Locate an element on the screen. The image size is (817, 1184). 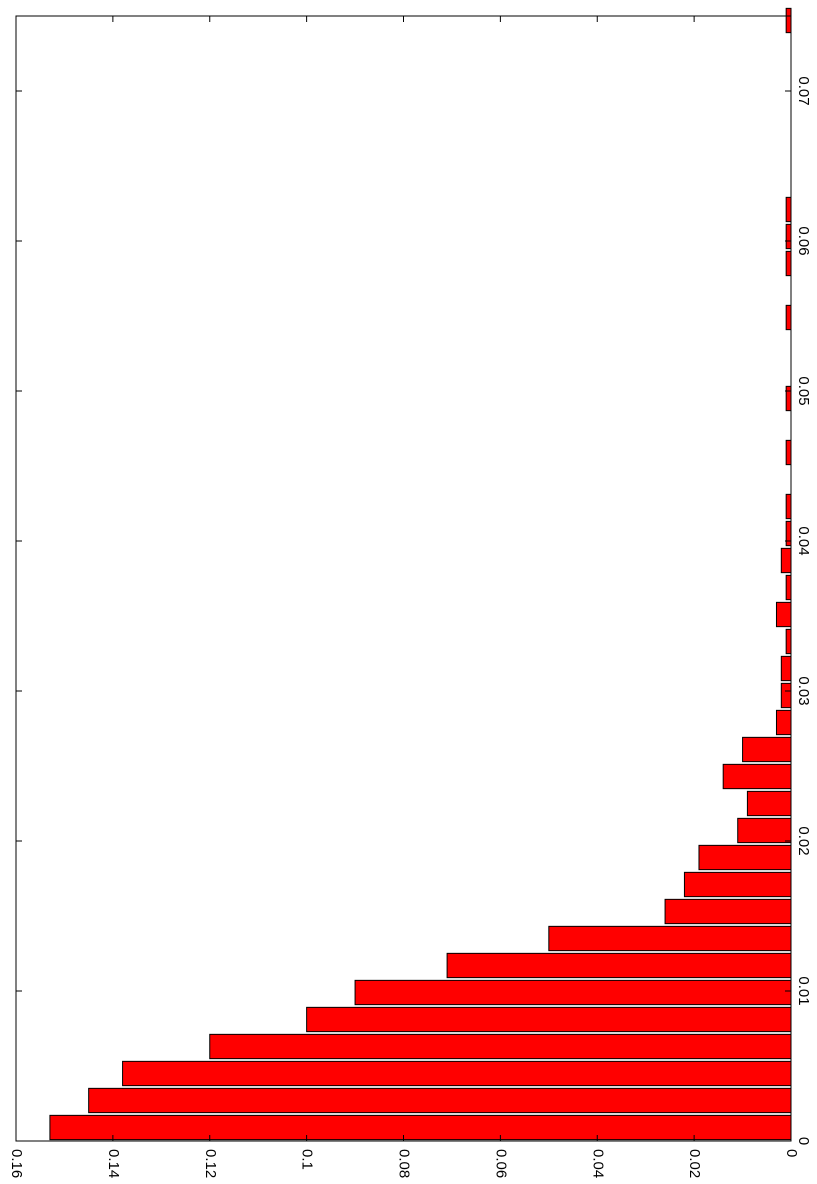
x-tick-label: 0 is located at coordinates (803, 1141).